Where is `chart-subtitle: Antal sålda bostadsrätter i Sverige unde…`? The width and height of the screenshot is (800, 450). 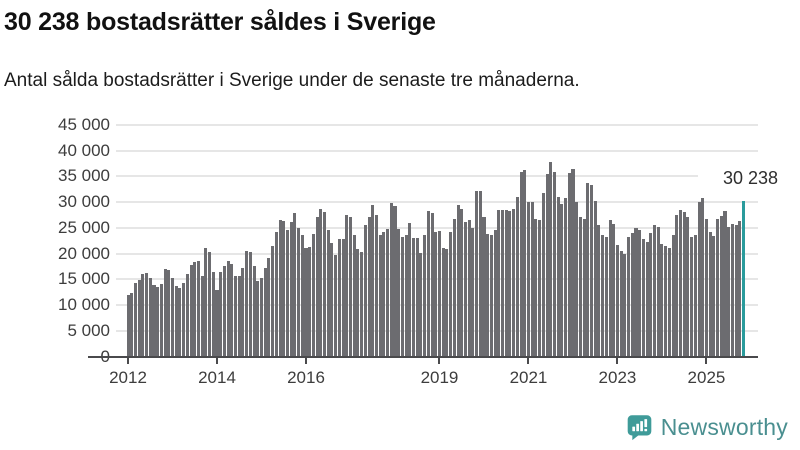
chart-subtitle: Antal sålda bostadsrätter i Sverige unde… is located at coordinates (292, 80).